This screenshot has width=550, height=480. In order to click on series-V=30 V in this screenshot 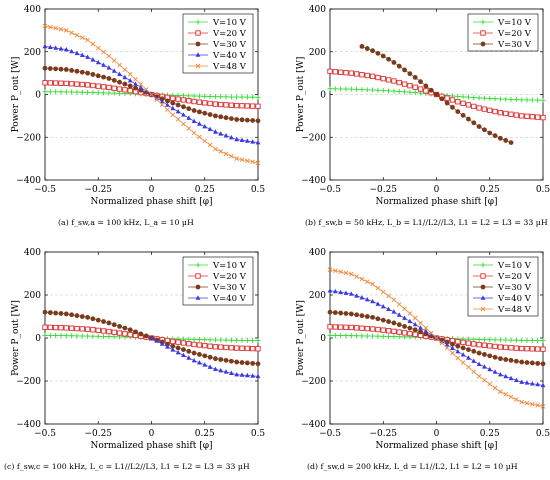, I will do `click(436, 94)`.